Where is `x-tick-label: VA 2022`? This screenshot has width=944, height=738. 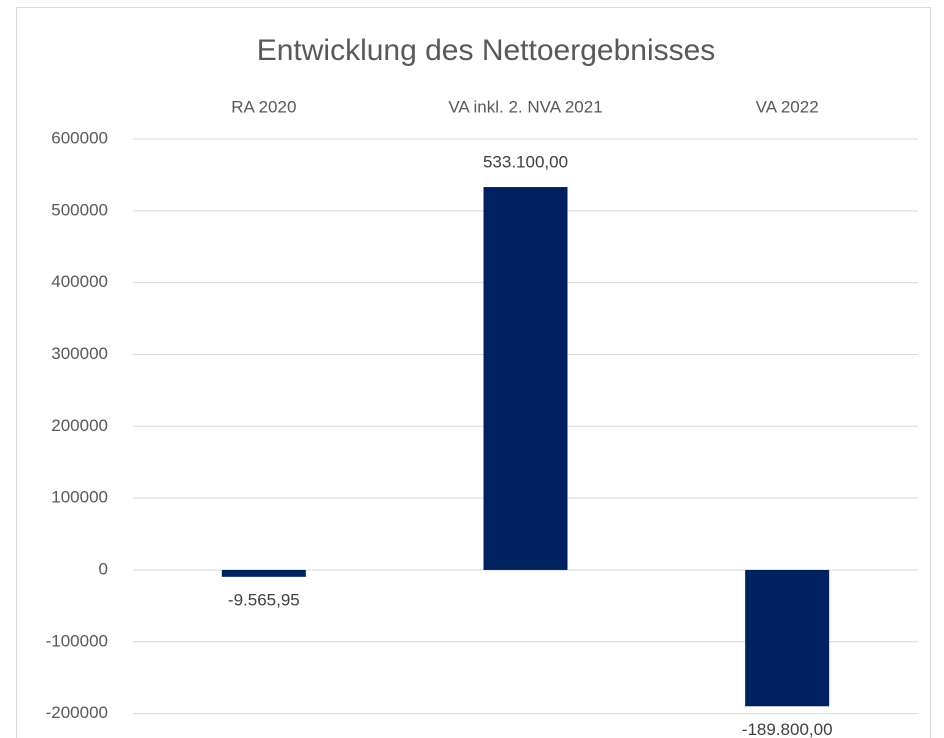 x-tick-label: VA 2022 is located at coordinates (787, 106).